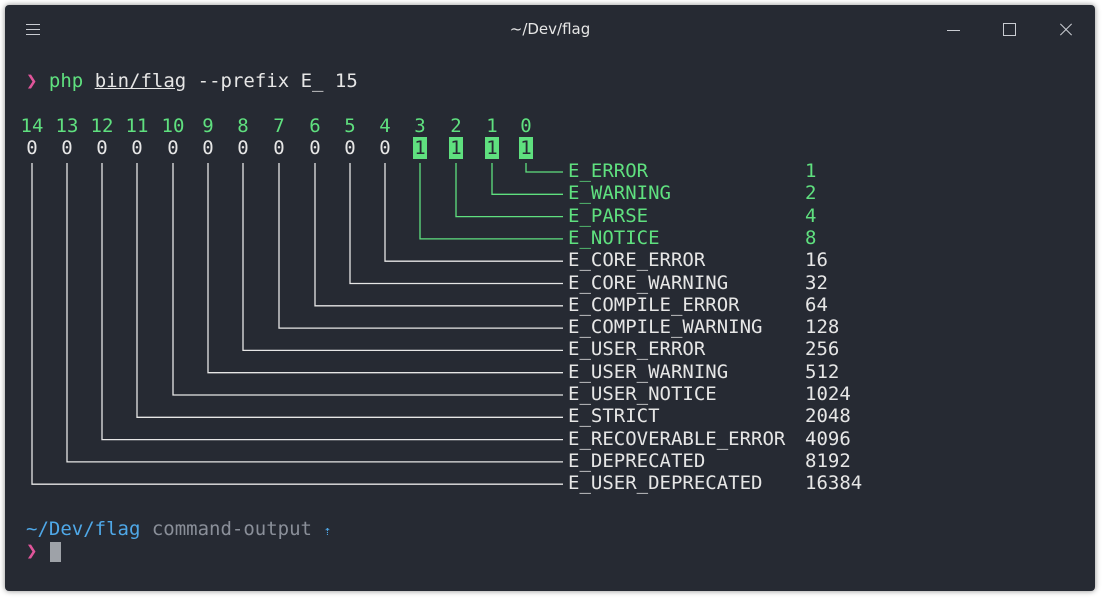 Image resolution: width=1104 pixels, height=600 pixels. Describe the element at coordinates (614, 237) in the screenshot. I see `flag-name: E_NOTICE` at that location.